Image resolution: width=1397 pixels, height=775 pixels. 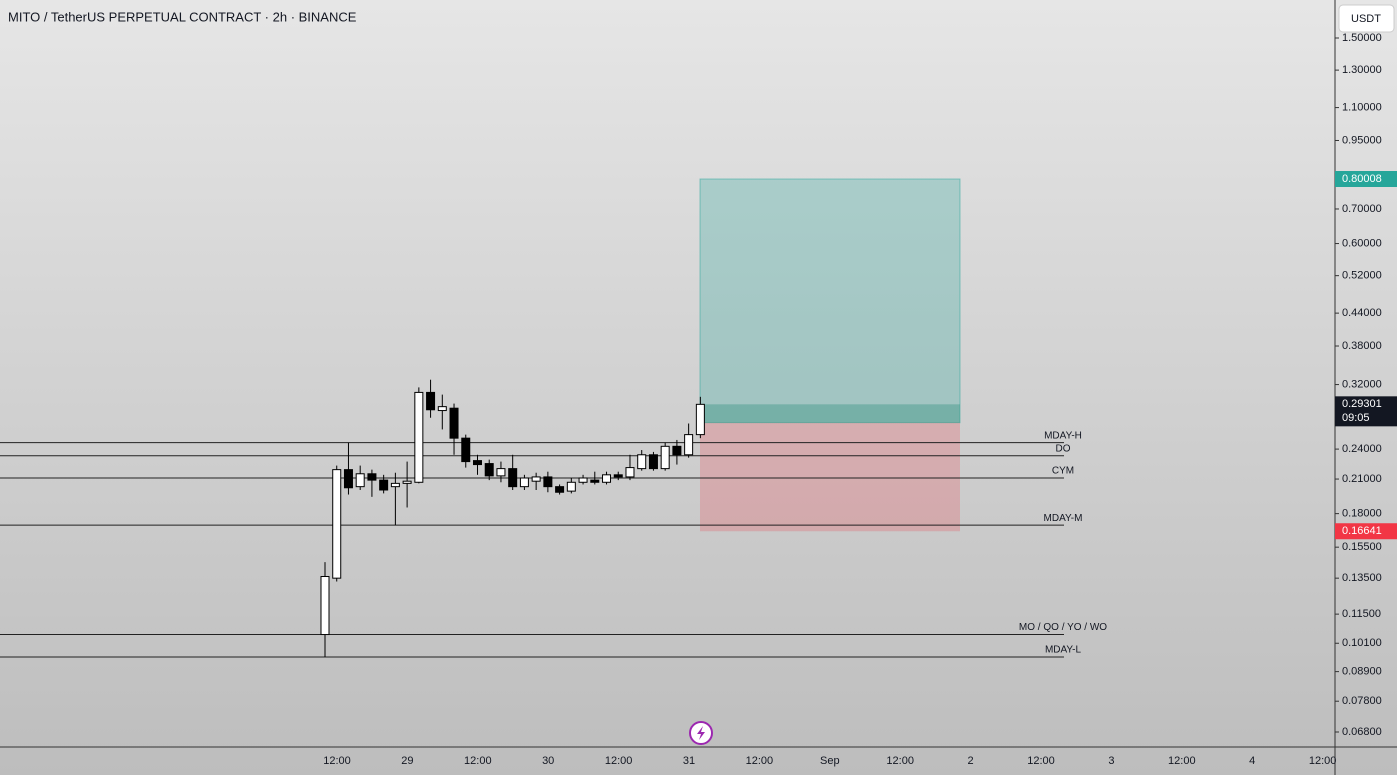 I want to click on x-tick-label: Sep, so click(x=830, y=761).